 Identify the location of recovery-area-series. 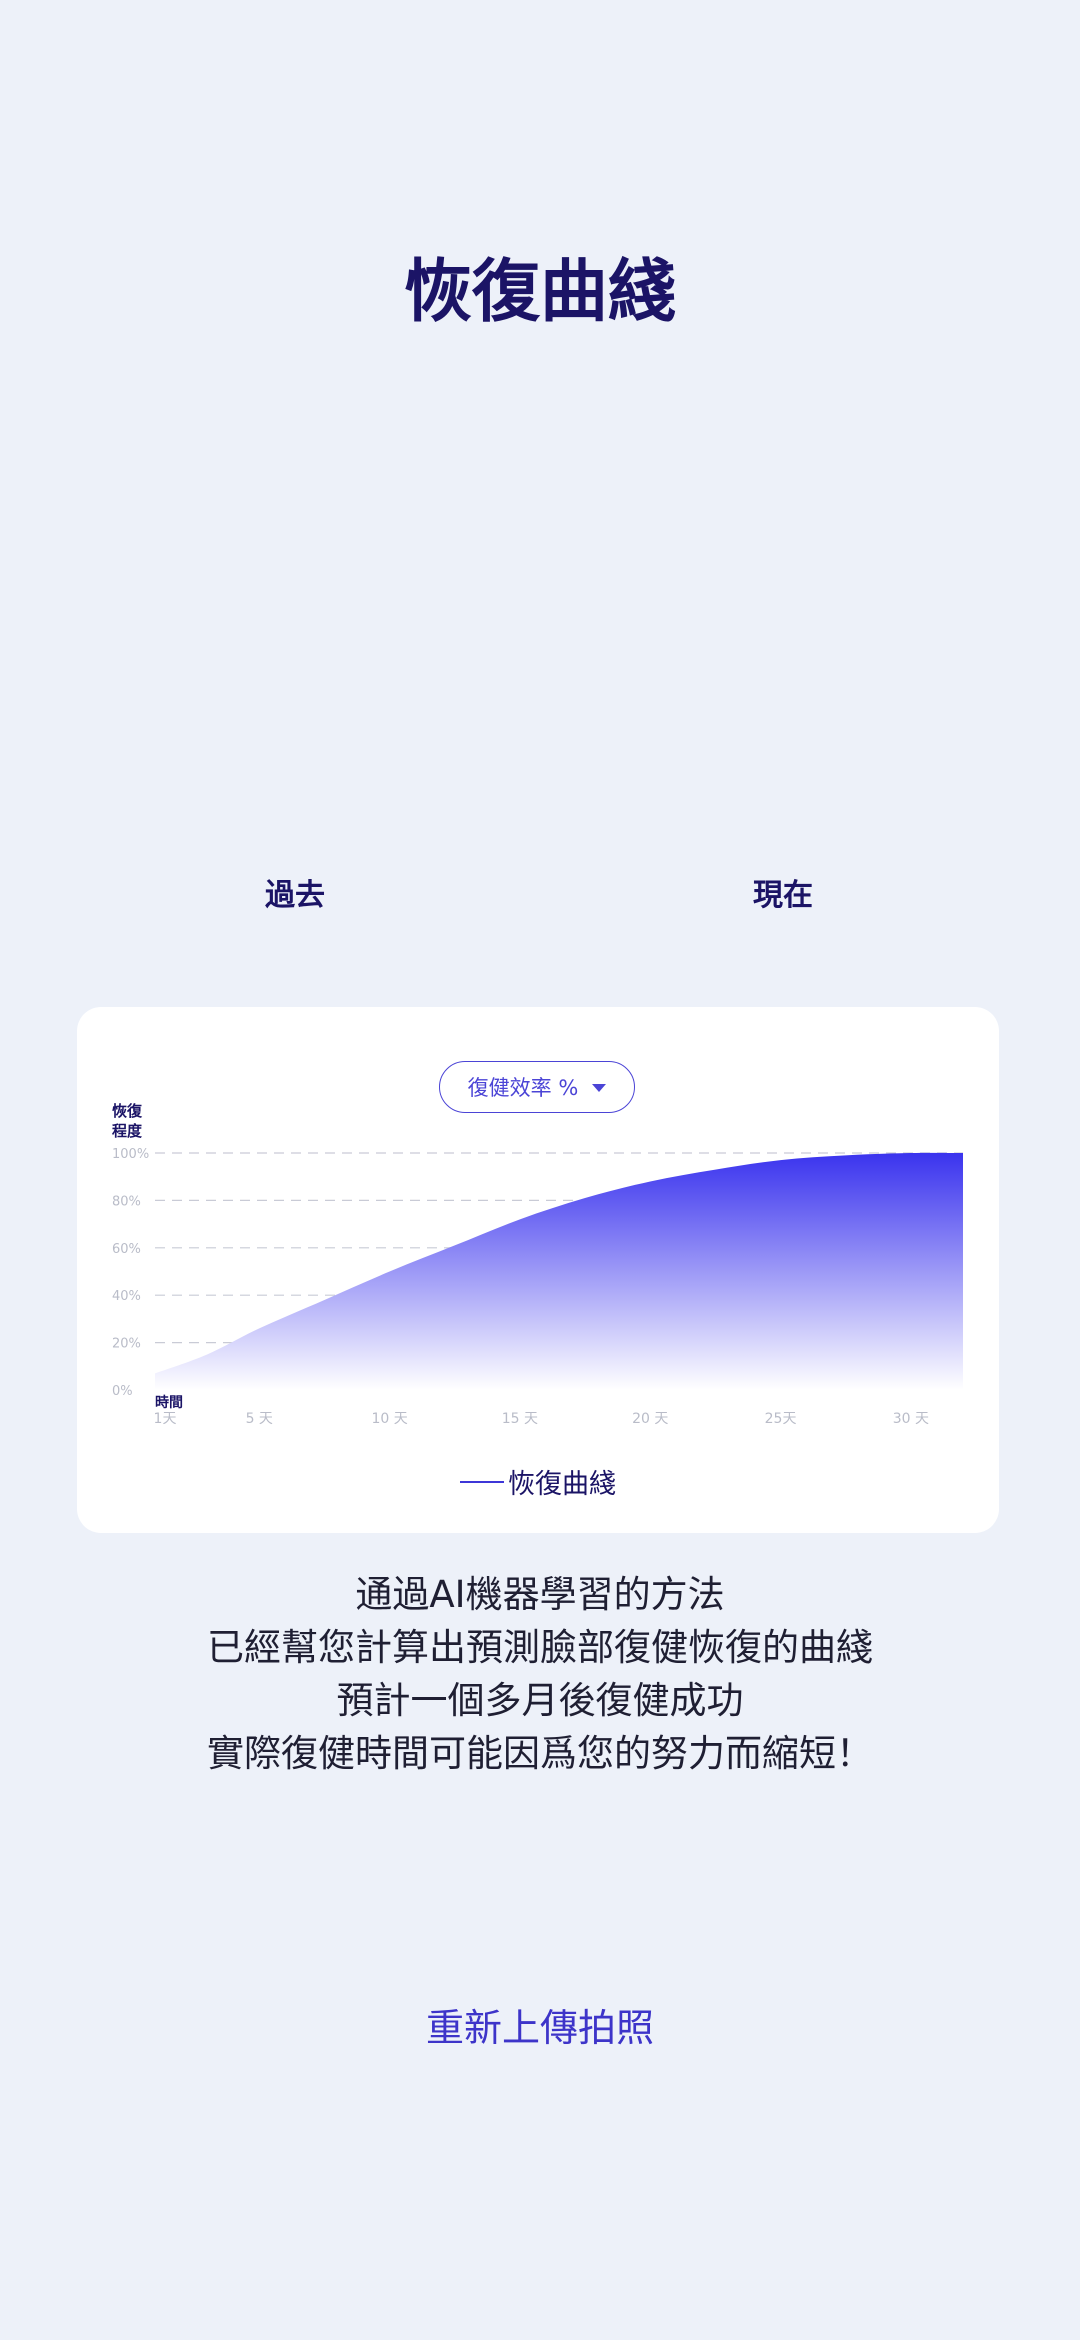
(559, 1271).